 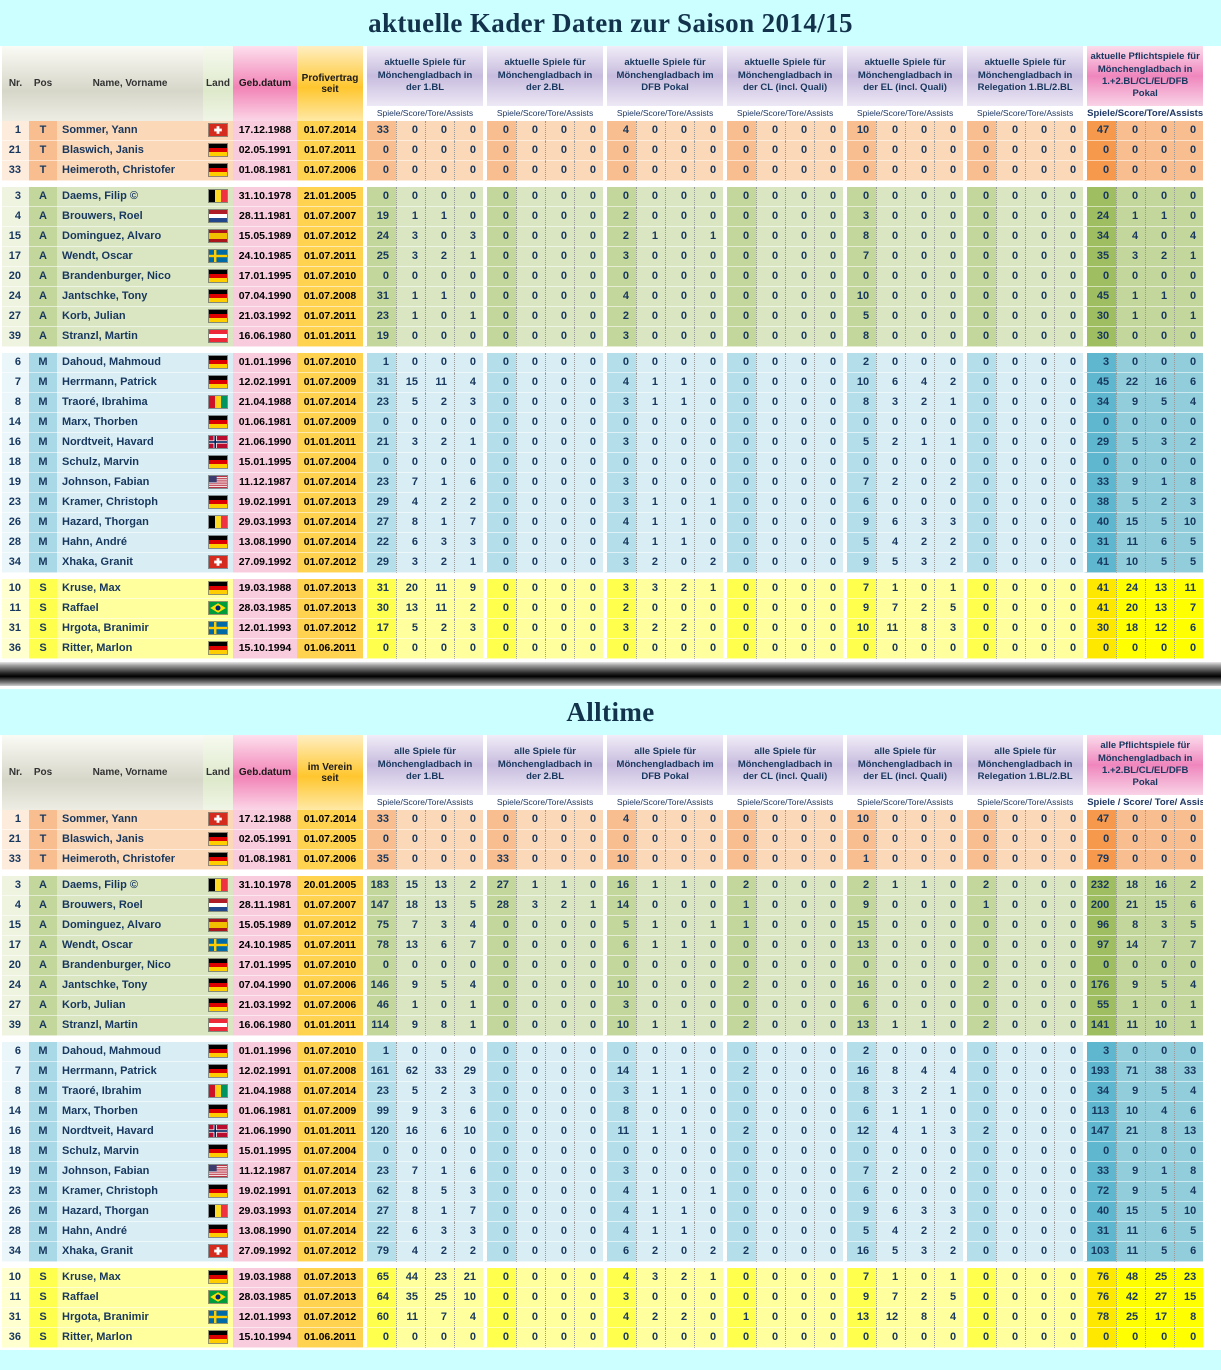 What do you see at coordinates (15, 363) in the screenshot?
I see `cell-nr: 6` at bounding box center [15, 363].